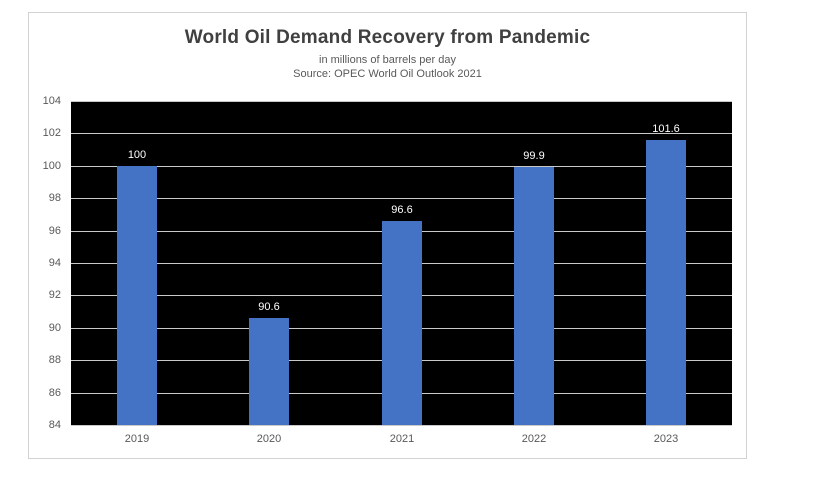 This screenshot has width=828, height=477. What do you see at coordinates (54, 198) in the screenshot?
I see `y-tick-label-98: 98` at bounding box center [54, 198].